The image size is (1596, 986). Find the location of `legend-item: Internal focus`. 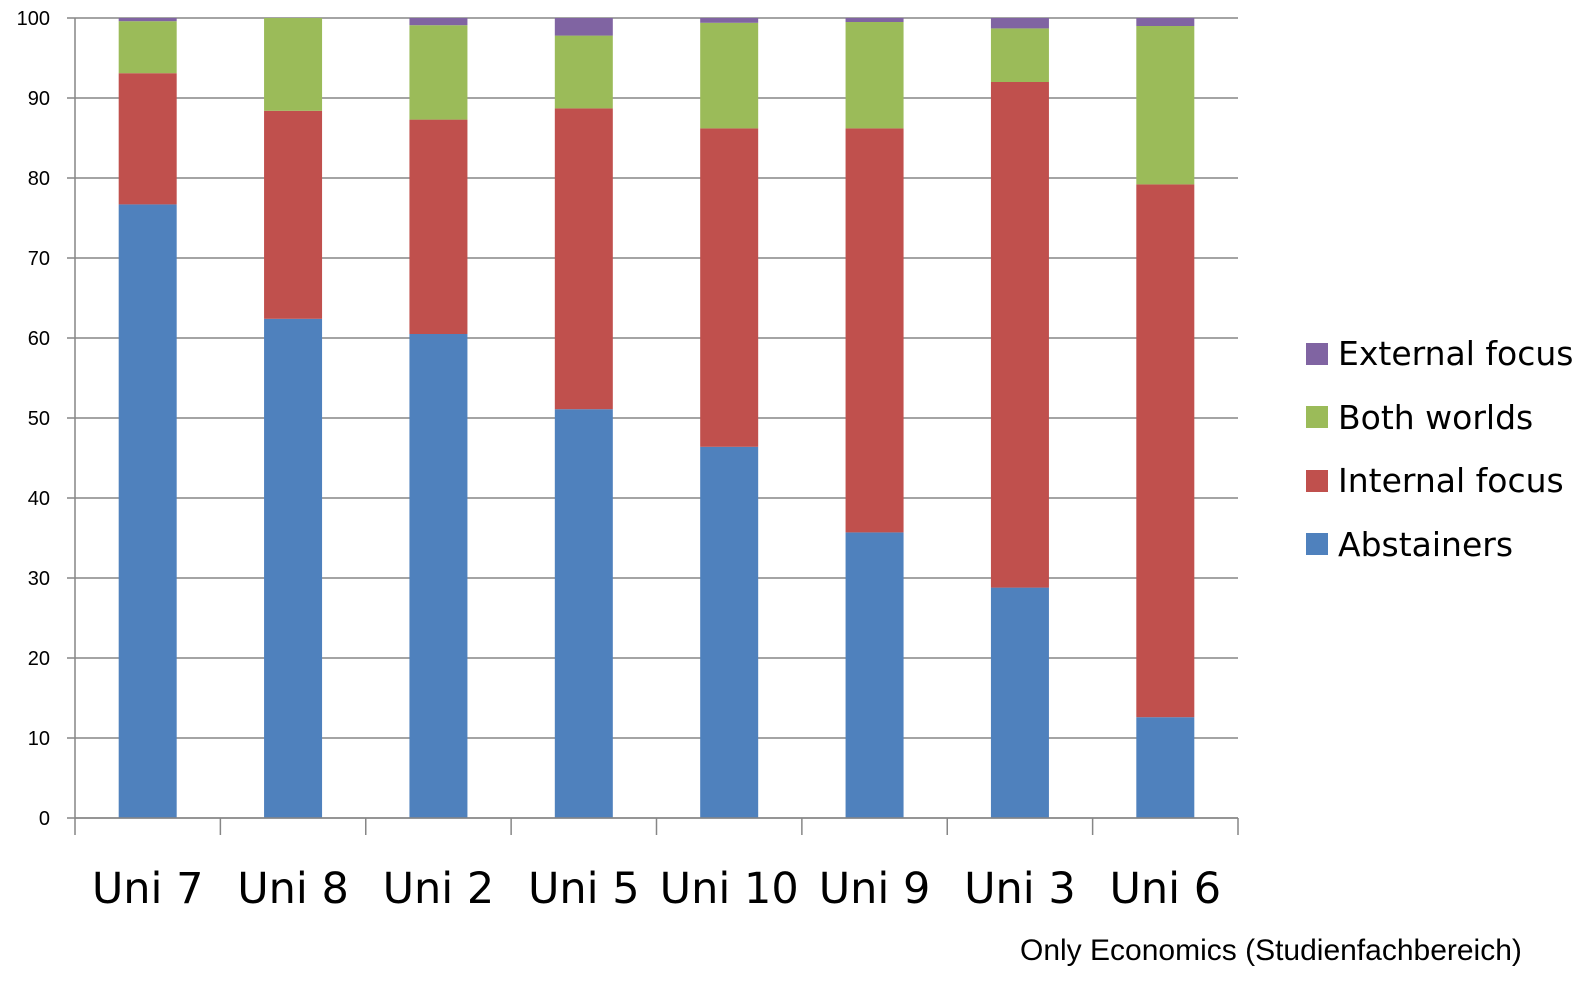

legend-item: Internal focus is located at coordinates (1439, 481).